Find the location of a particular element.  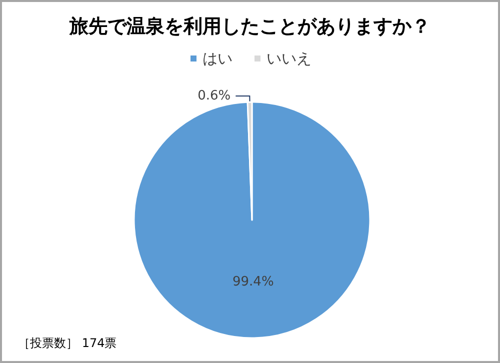

text: ［投票数］ 174票 is located at coordinates (67, 343).